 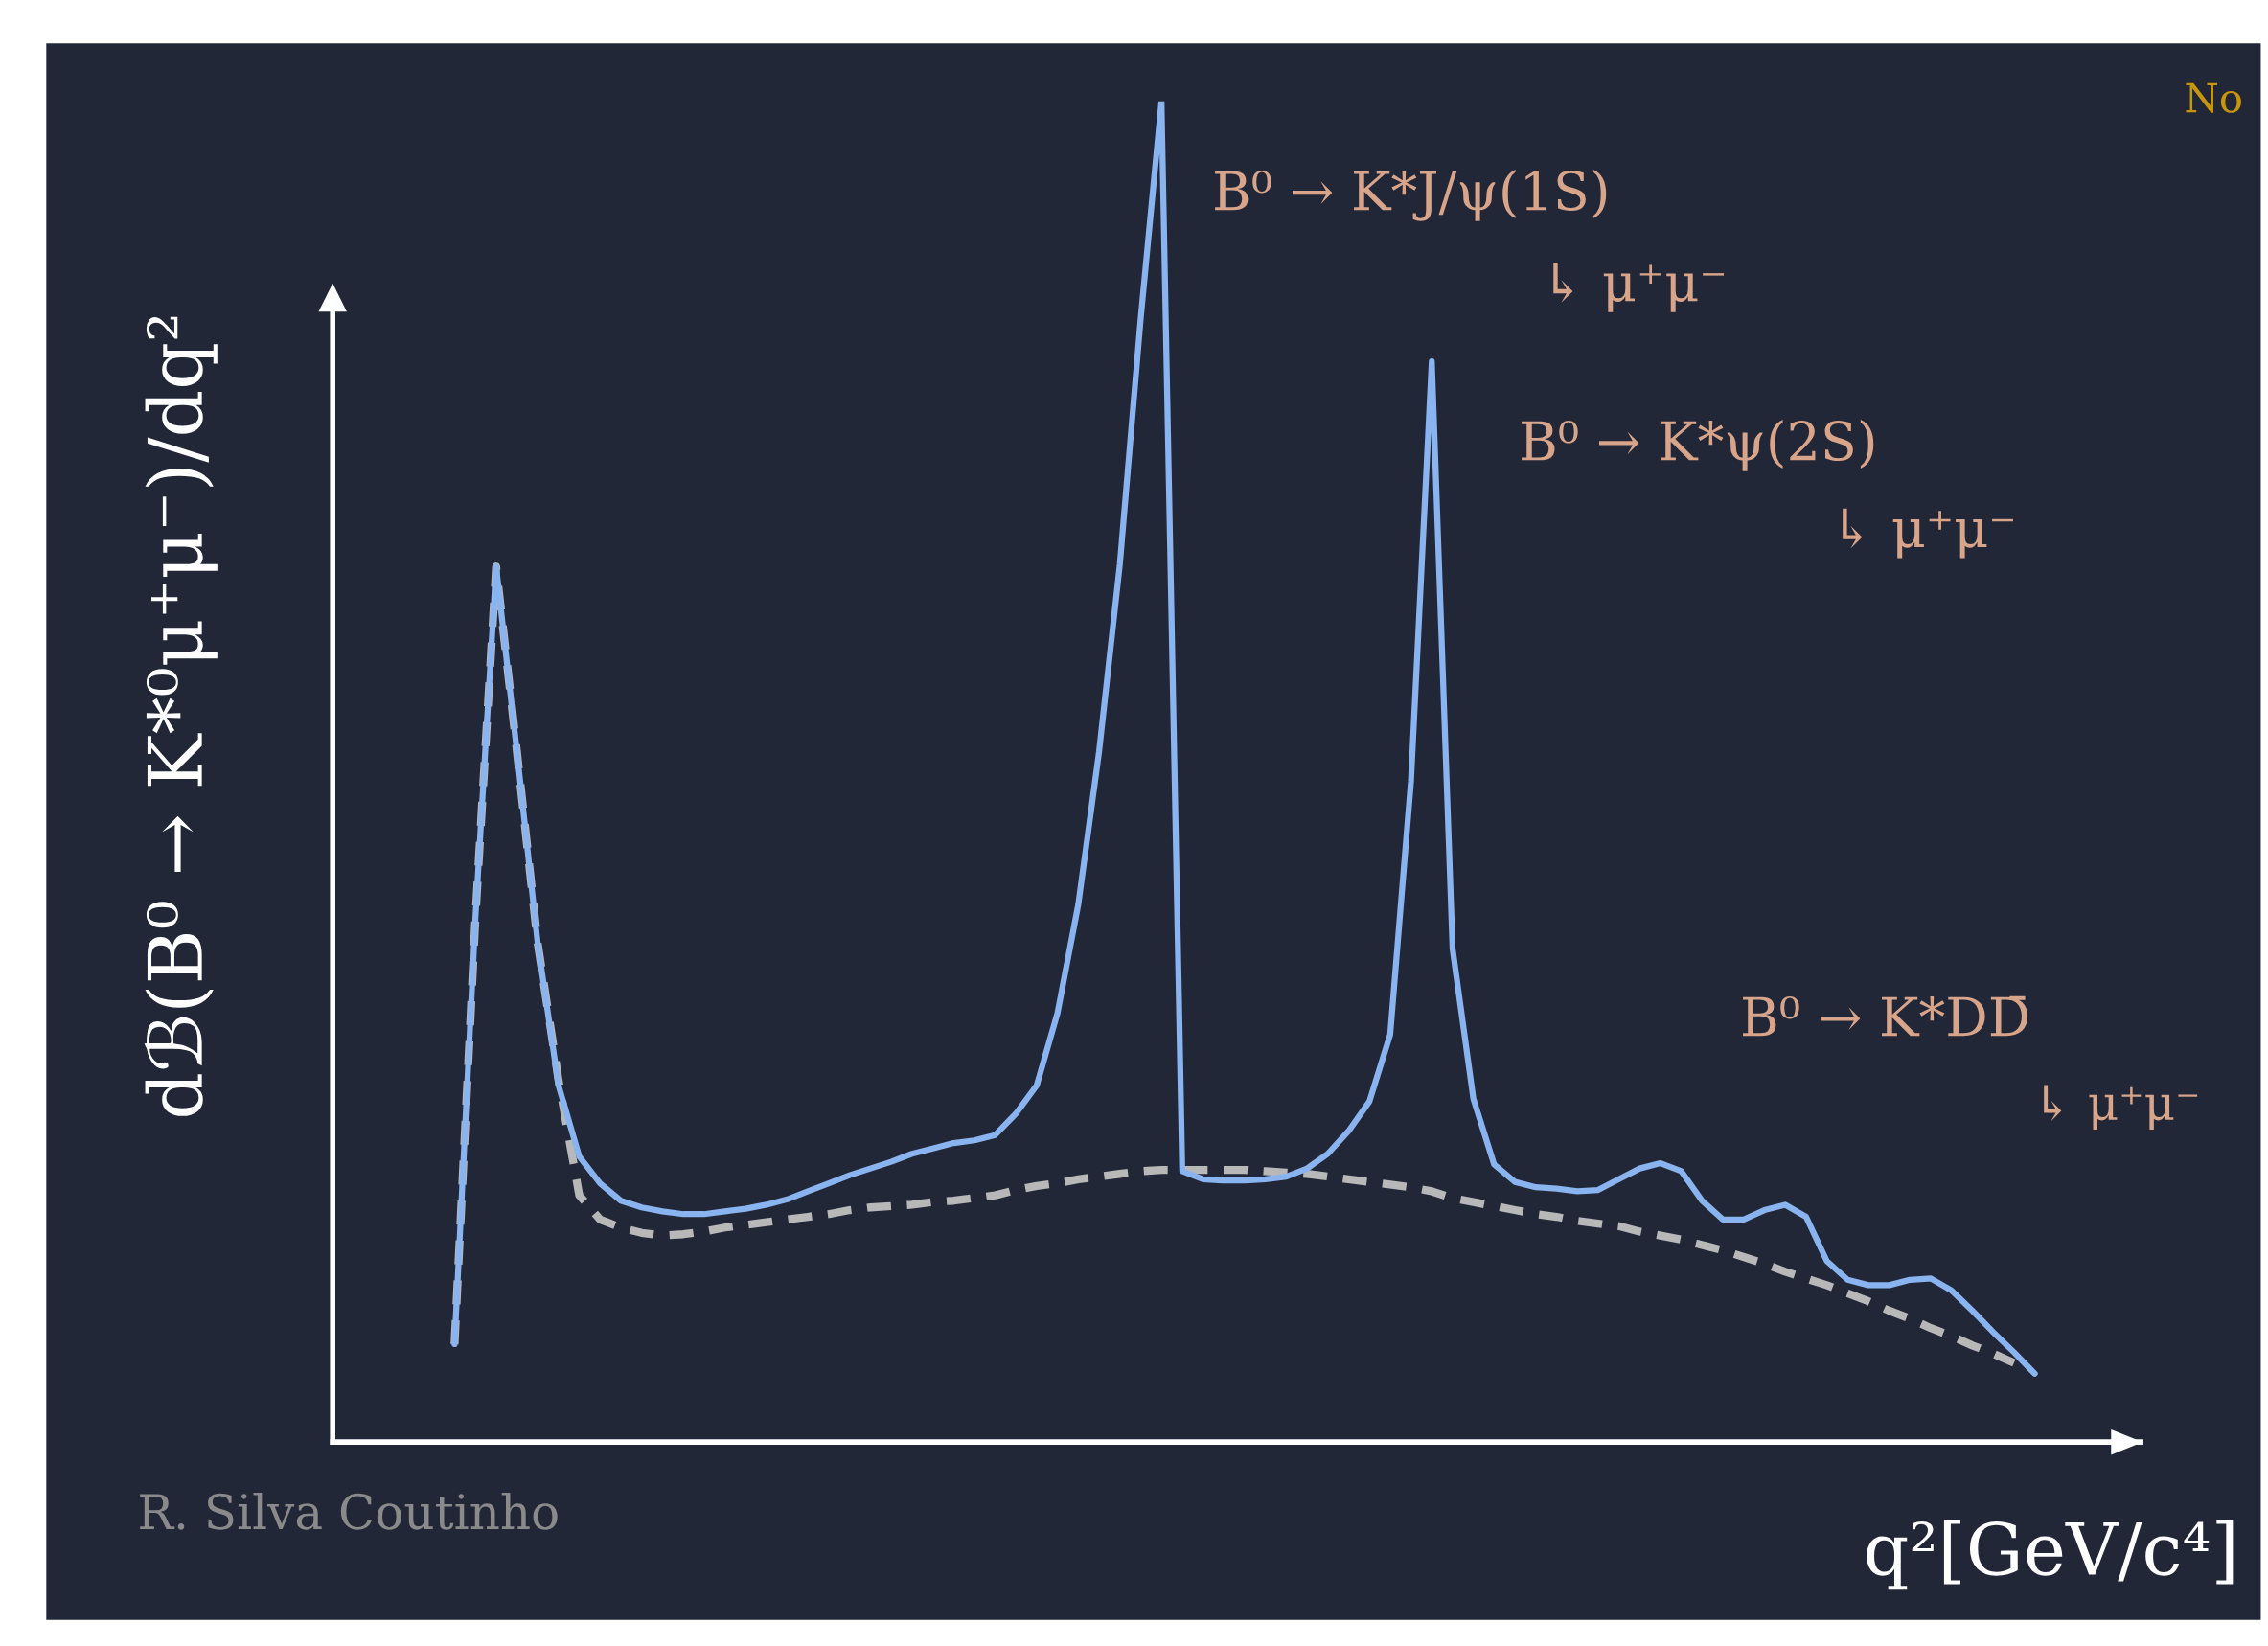 What do you see at coordinates (1698, 445) in the screenshot?
I see `annotation: B⁰ → K*ψ(2S)` at bounding box center [1698, 445].